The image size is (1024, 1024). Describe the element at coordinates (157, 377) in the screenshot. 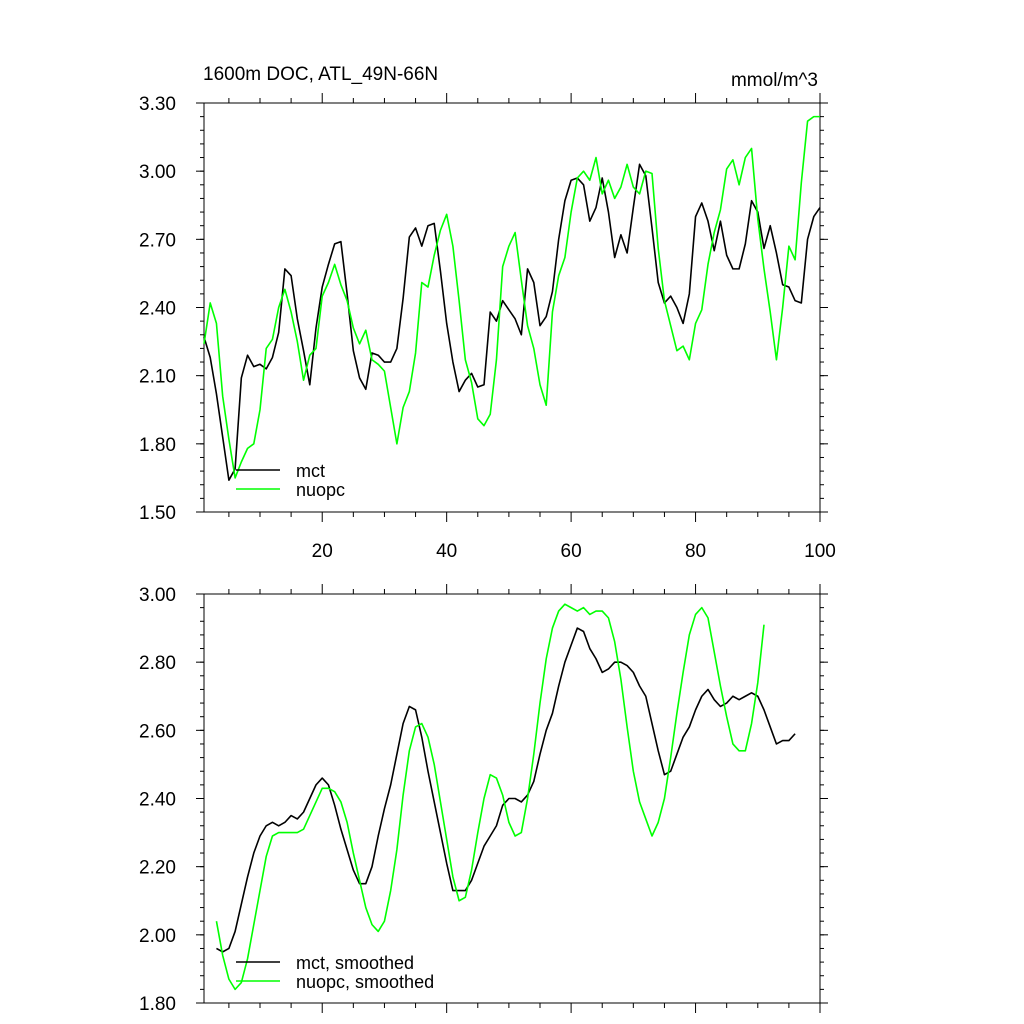

I see `y-tick-label: 2.10` at that location.